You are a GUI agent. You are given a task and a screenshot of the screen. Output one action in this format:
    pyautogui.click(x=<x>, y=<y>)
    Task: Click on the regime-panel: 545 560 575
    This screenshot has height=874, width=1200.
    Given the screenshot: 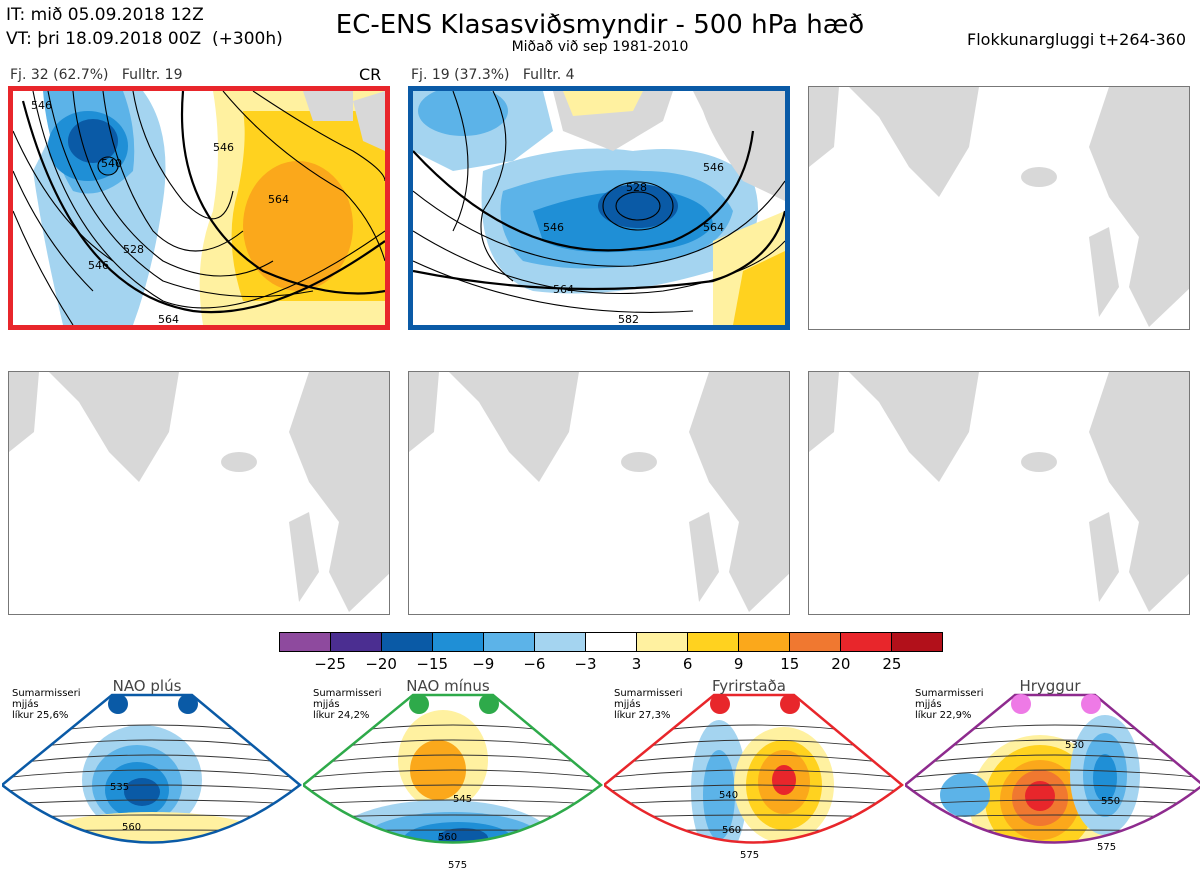 What is the action you would take?
    pyautogui.click(x=451, y=780)
    